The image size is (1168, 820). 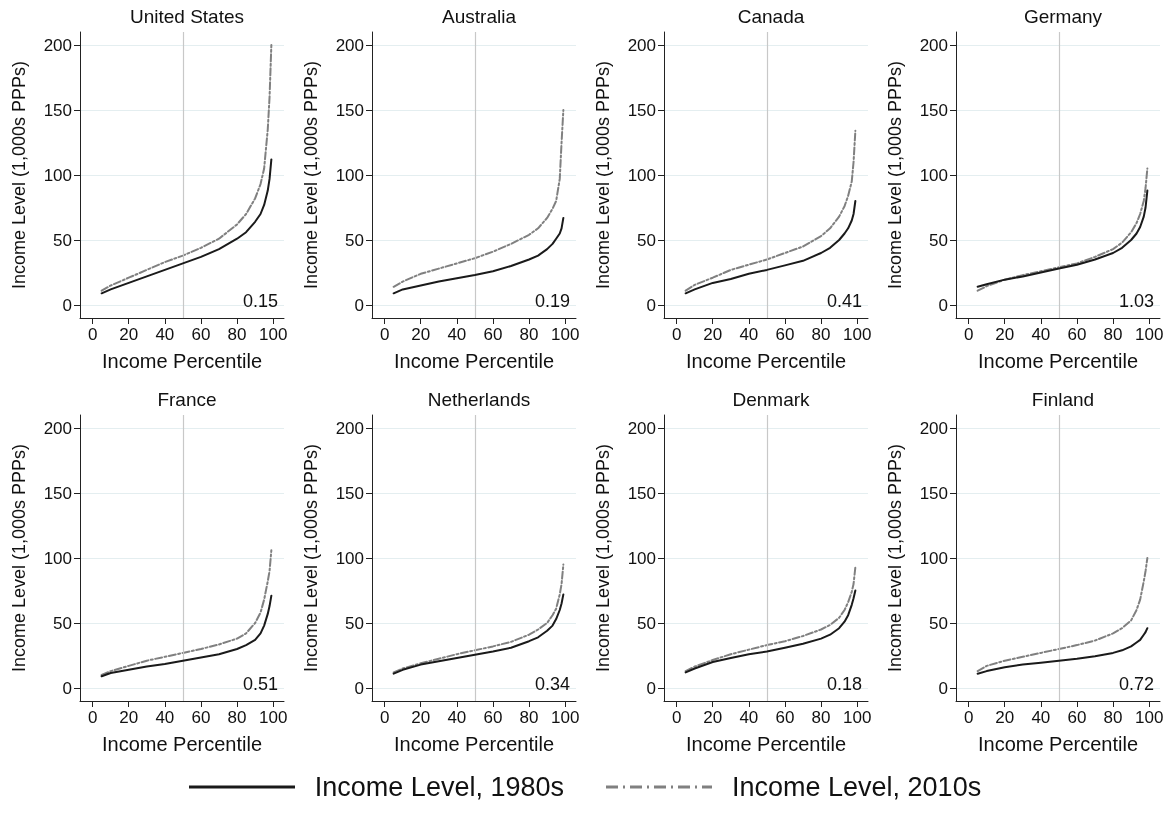 I want to click on annotation: 0.18, so click(x=844, y=684).